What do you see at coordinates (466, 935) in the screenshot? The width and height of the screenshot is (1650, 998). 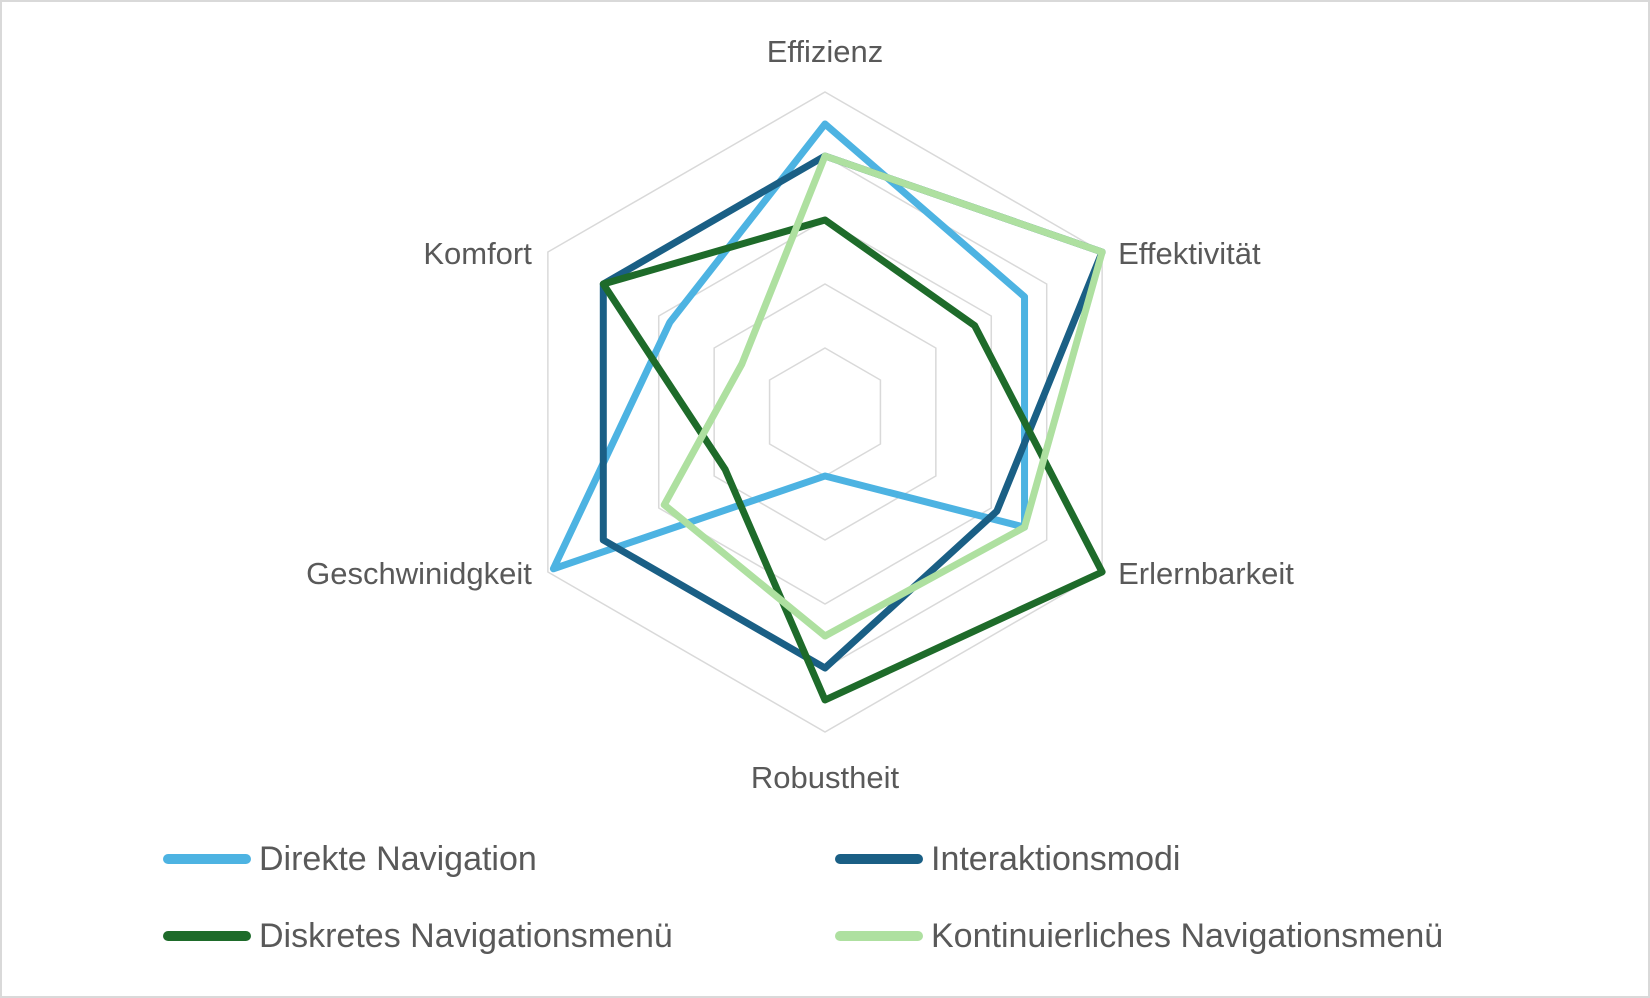 I see `legend-label: Diskretes Navigationsmenü` at bounding box center [466, 935].